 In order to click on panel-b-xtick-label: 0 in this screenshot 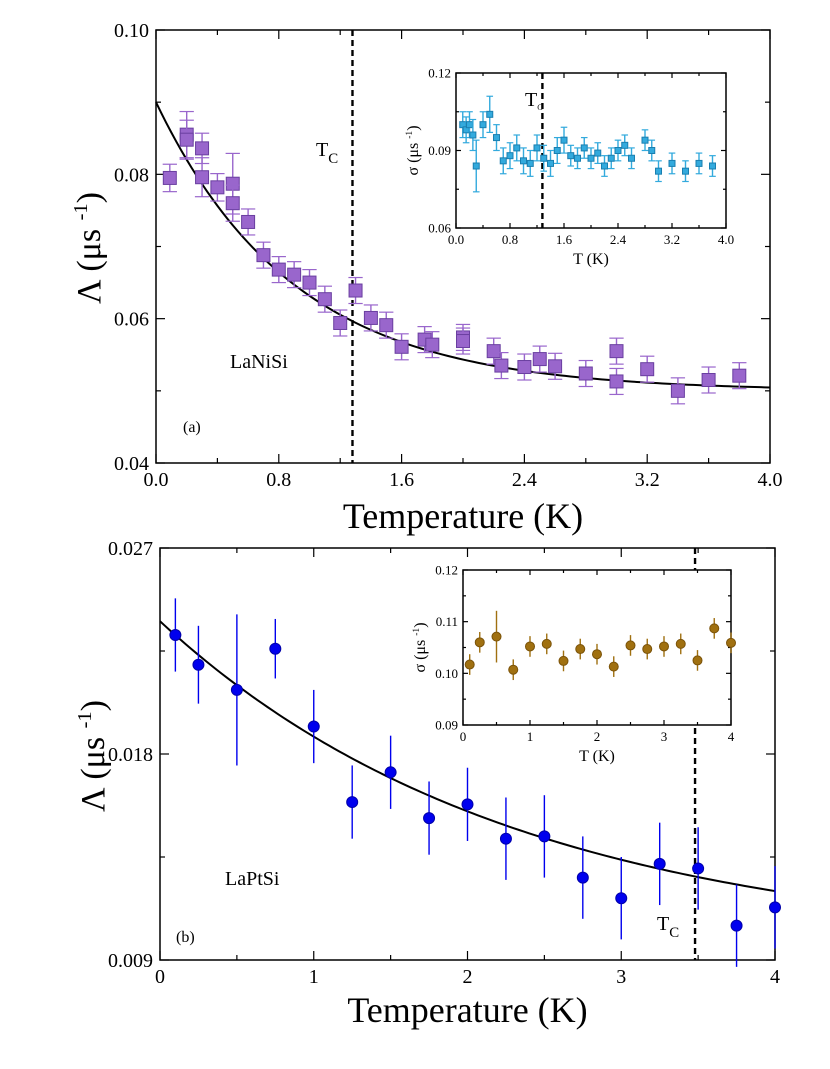, I will do `click(160, 977)`.